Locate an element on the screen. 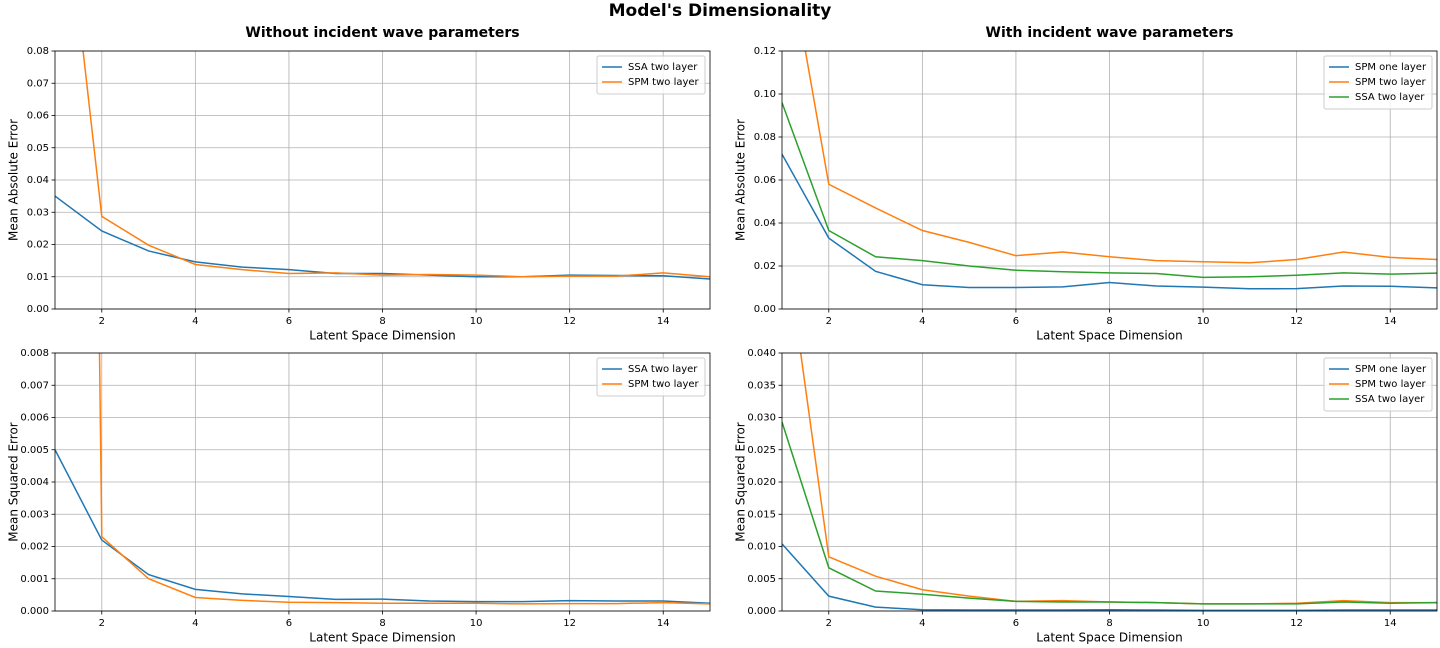 The height and width of the screenshot is (648, 1440). subplot-title: Without incident wave parameters is located at coordinates (382, 33).